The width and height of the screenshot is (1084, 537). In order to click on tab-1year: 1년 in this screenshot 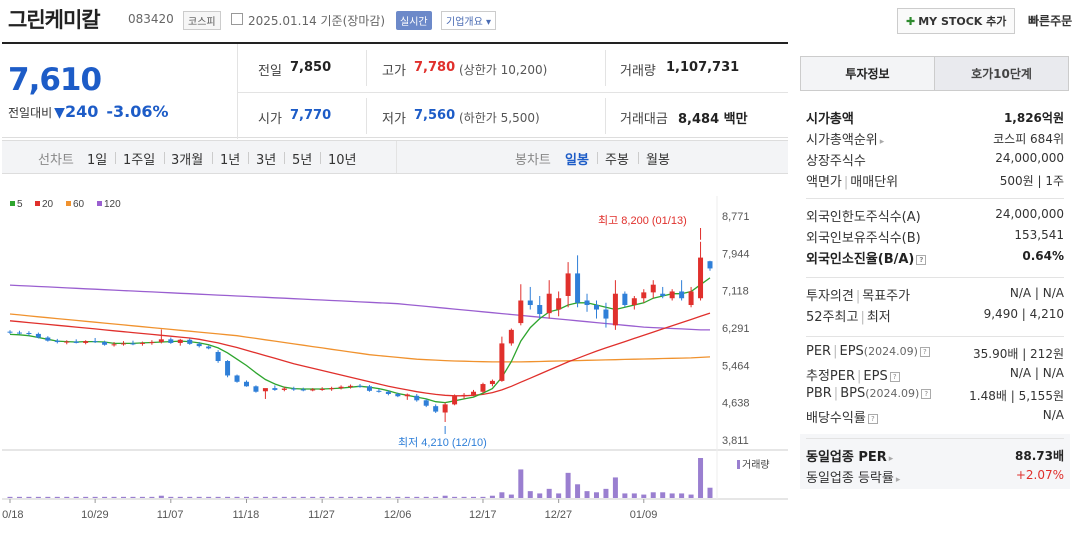, I will do `click(230, 160)`.